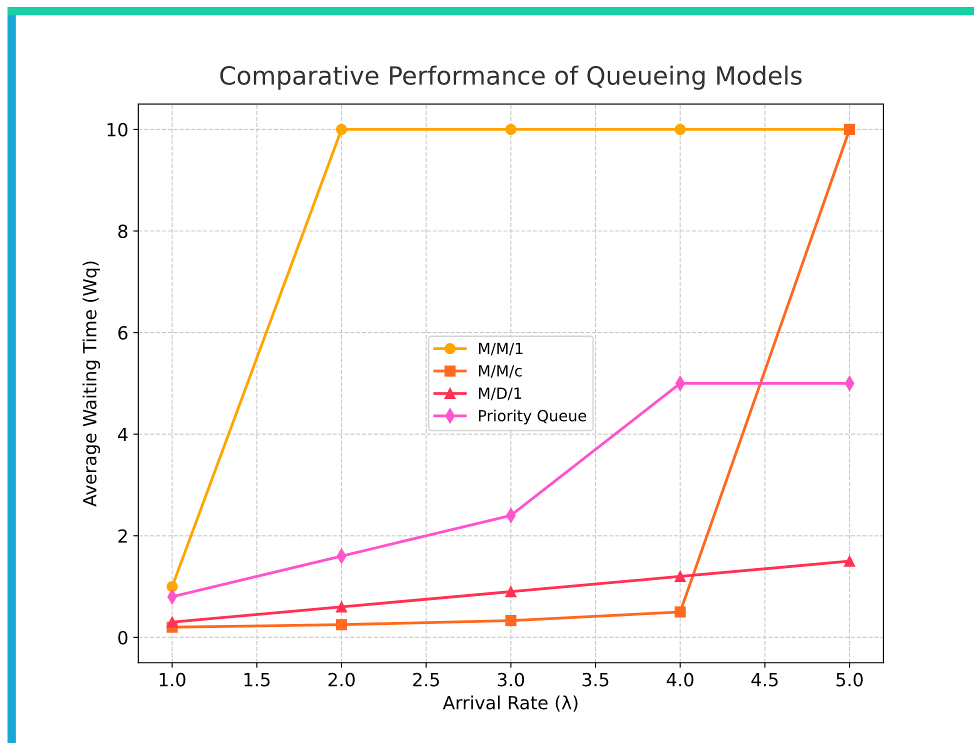  I want to click on y-tick-label: 4, so click(123, 435).